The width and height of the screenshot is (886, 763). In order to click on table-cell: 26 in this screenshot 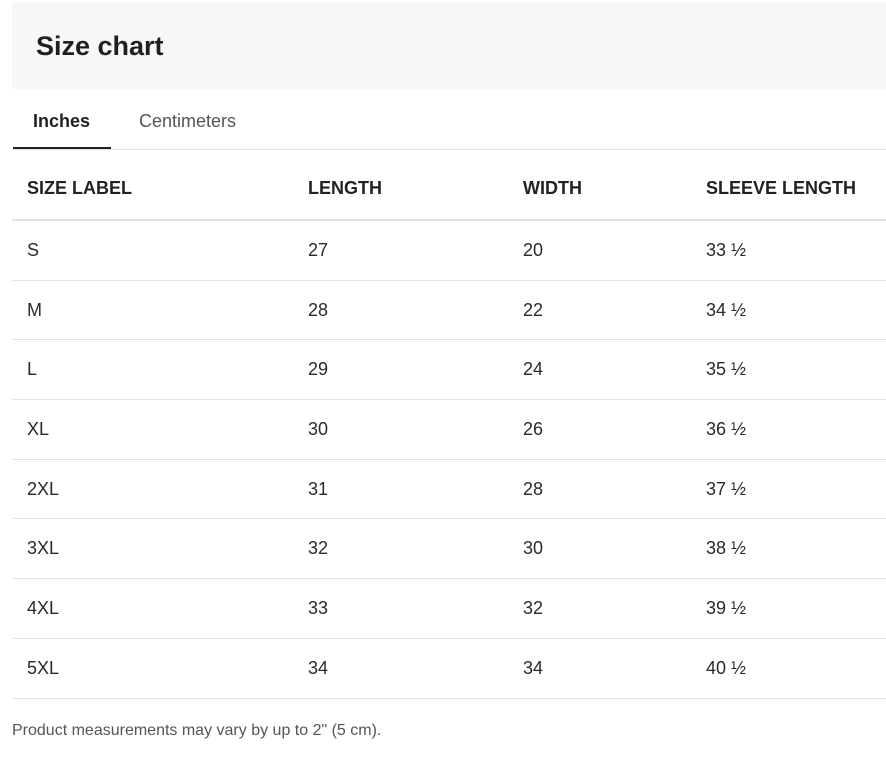, I will do `click(599, 429)`.